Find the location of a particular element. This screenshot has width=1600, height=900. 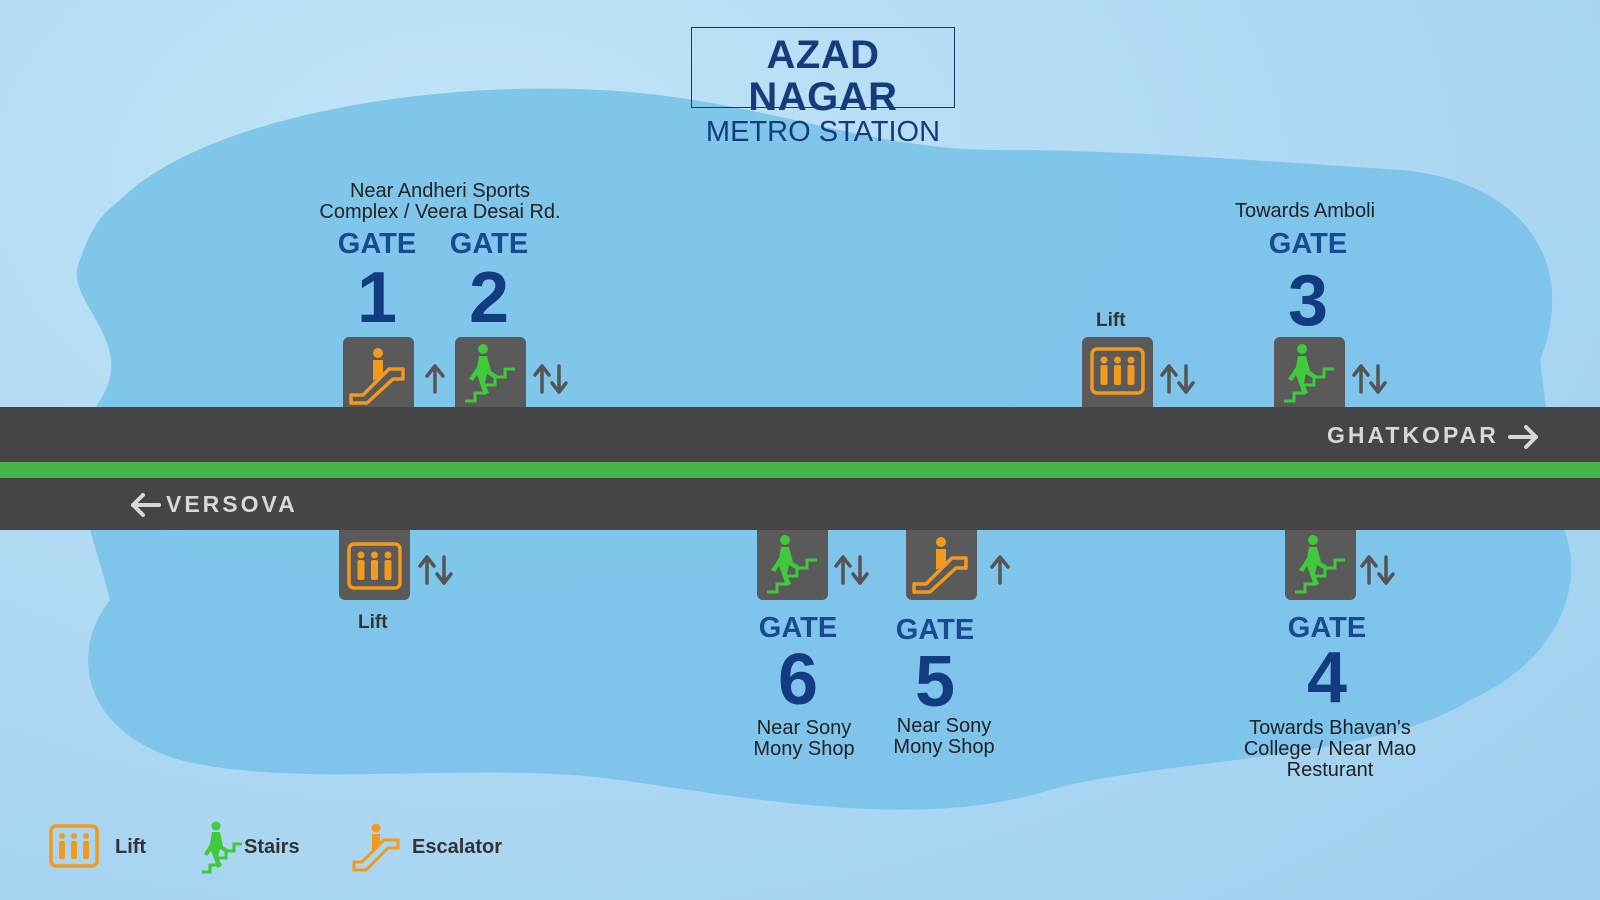

gate-5-escalator is located at coordinates (941, 565).